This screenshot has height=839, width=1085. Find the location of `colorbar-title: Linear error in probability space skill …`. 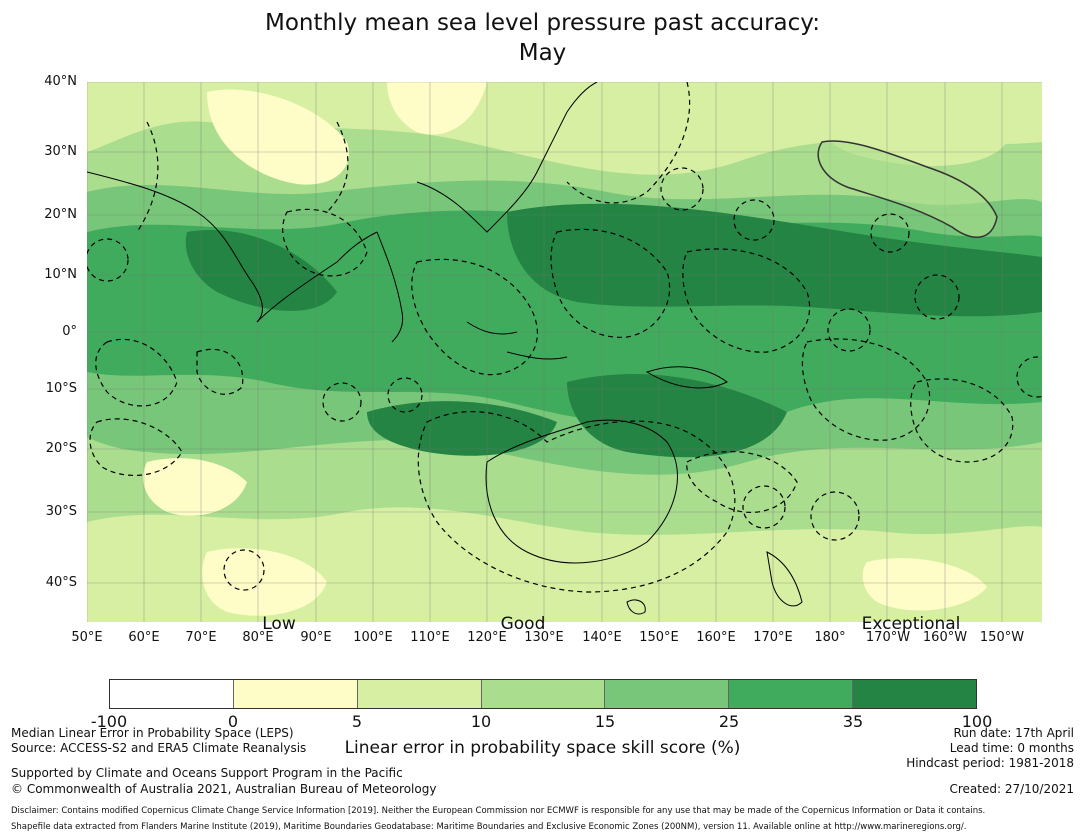

colorbar-title: Linear error in probability space skill … is located at coordinates (542, 748).